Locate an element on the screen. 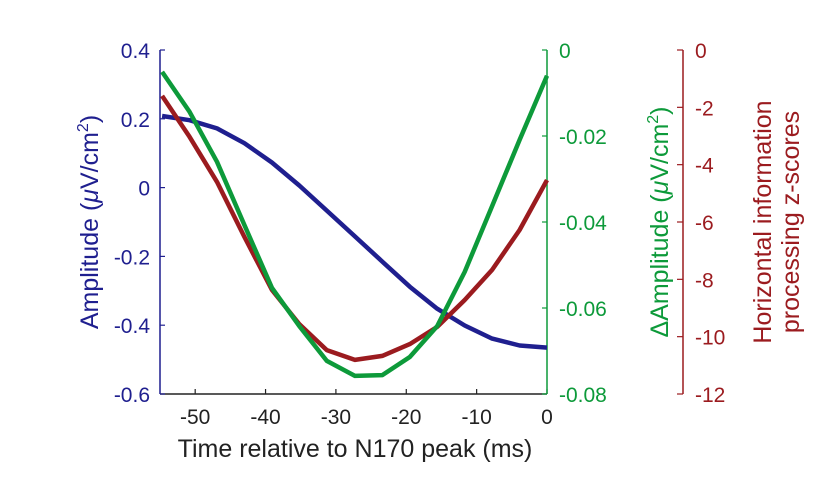 The image size is (831, 491). left-axis-label-sup: 2 is located at coordinates (83, 127).